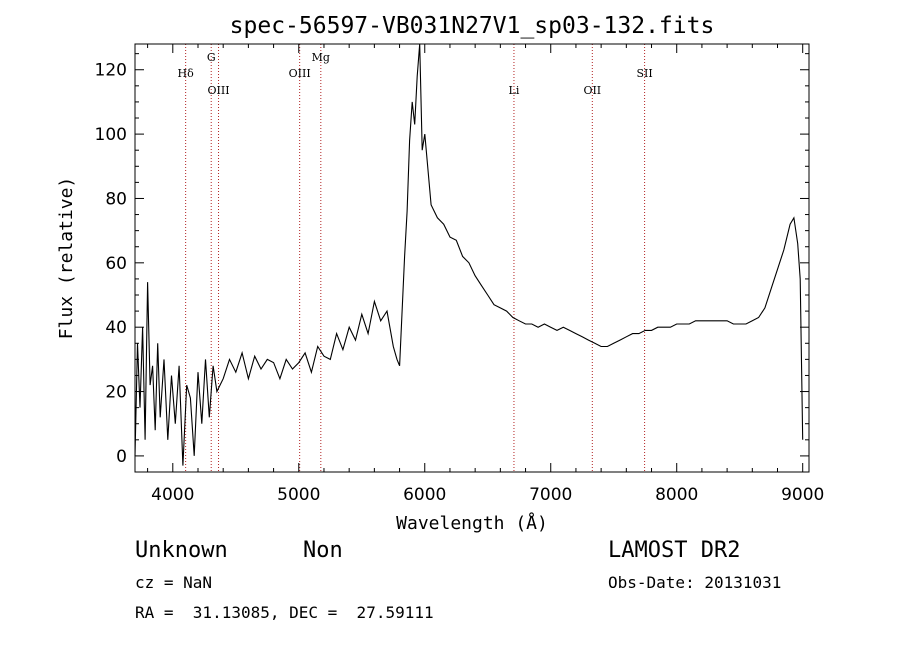 Image resolution: width=900 pixels, height=649 pixels. What do you see at coordinates (284, 612) in the screenshot?
I see `ra-dec-coordinates: RA = 31.13085, DEC = 27.59111` at bounding box center [284, 612].